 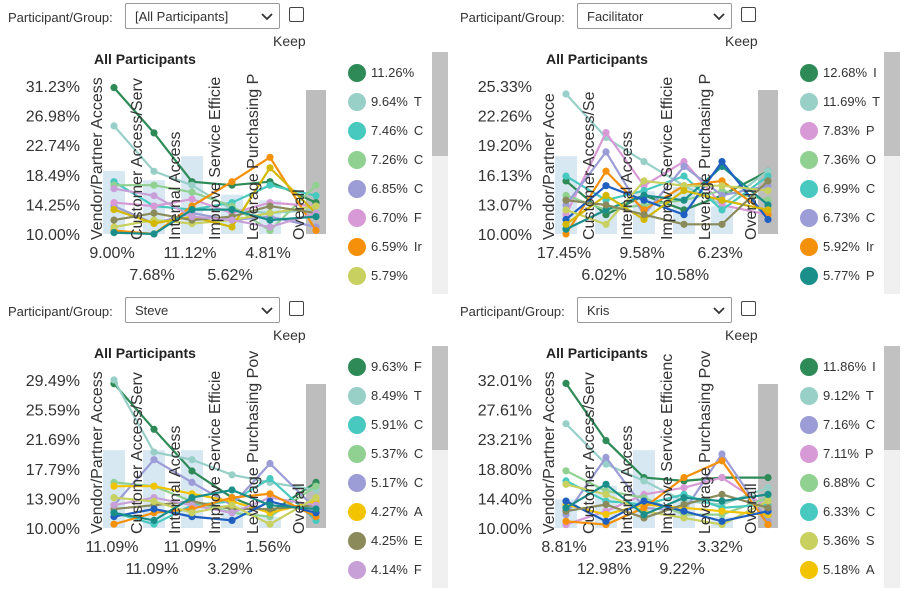 I want to click on participant-group-select: Kris, so click(x=654, y=310).